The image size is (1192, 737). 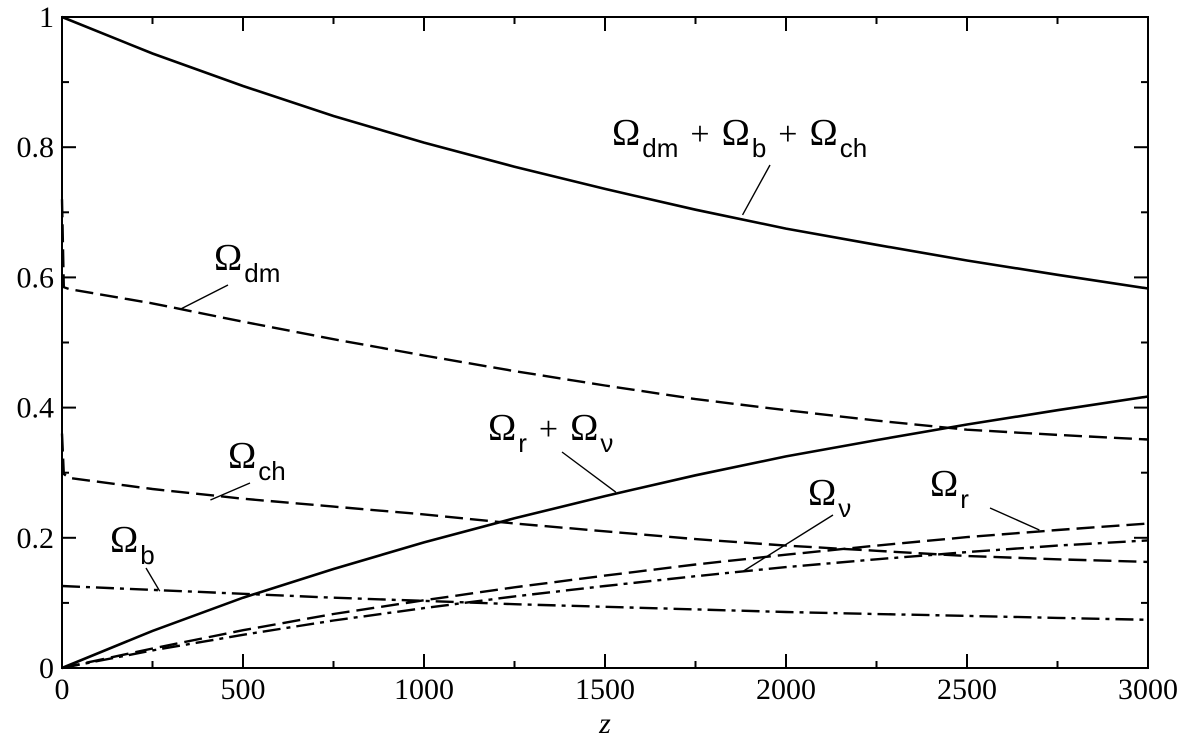 What do you see at coordinates (605, 689) in the screenshot?
I see `x-tick-label: 1500` at bounding box center [605, 689].